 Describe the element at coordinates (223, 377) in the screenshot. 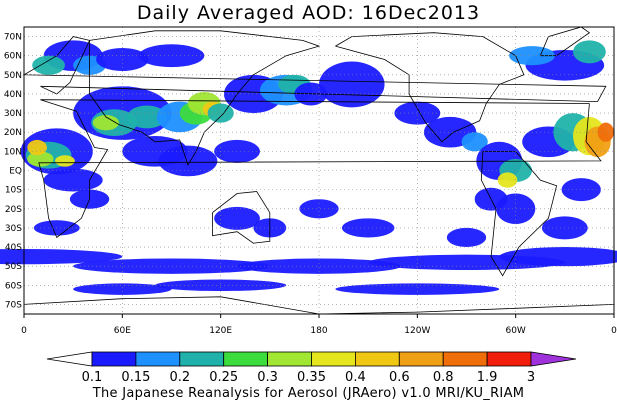

I see `colorbar-label: 0.25` at that location.